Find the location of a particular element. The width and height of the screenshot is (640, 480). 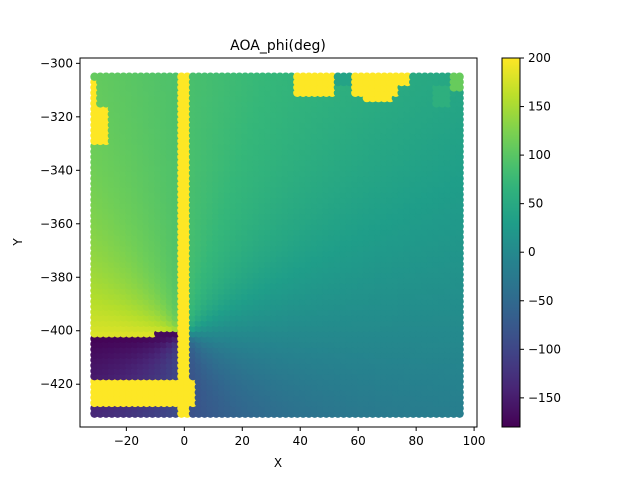

colorbar-tick-label: −150 is located at coordinates (544, 398).